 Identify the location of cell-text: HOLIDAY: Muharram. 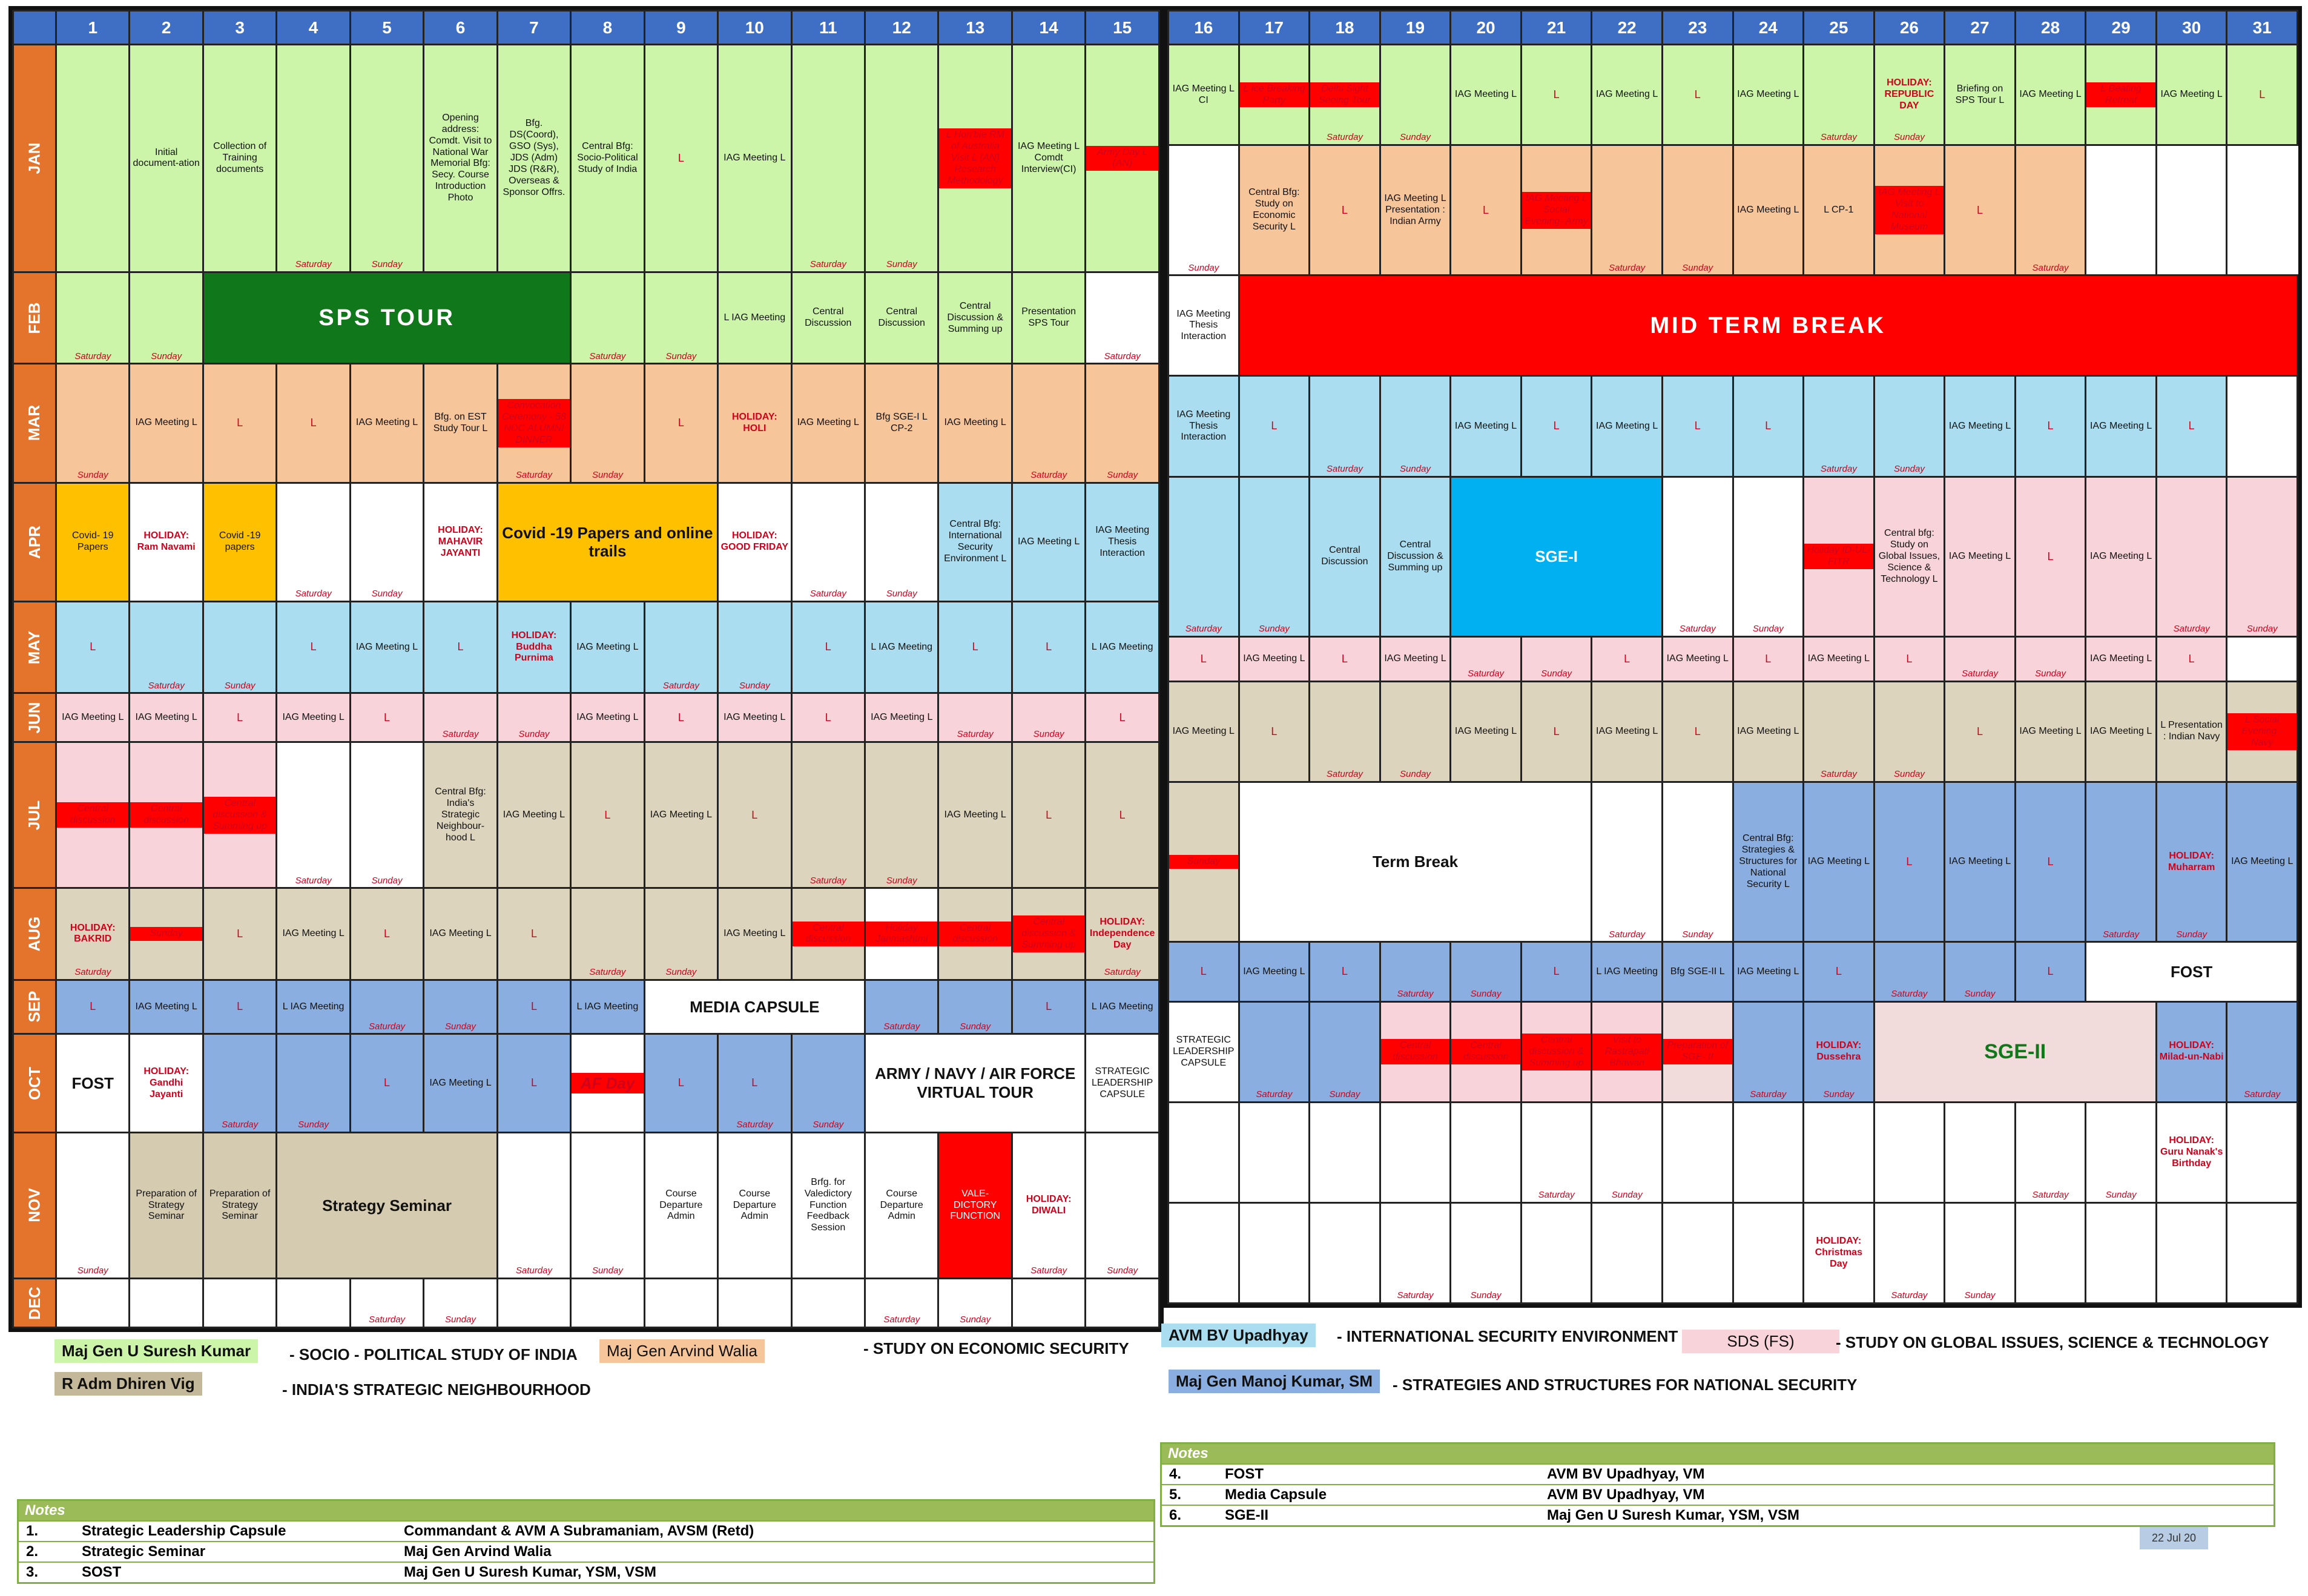
(2191, 861).